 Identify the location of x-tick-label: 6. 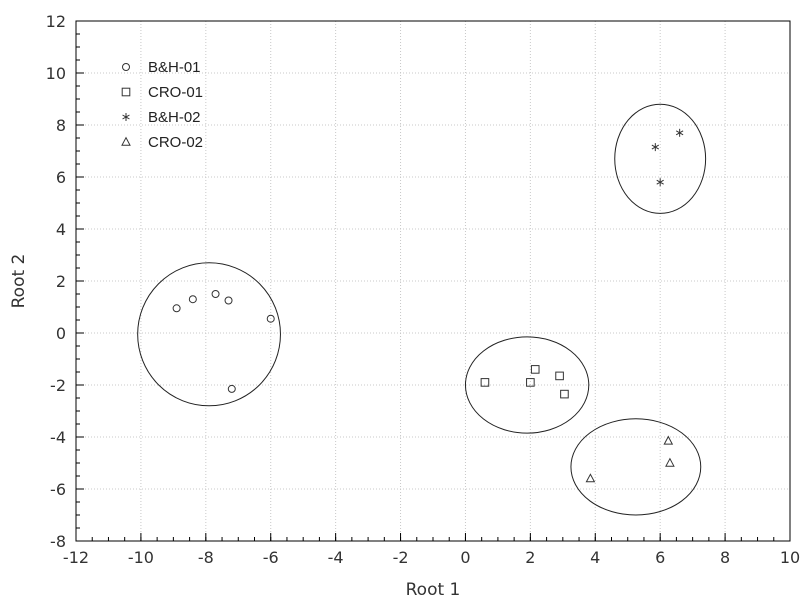
(660, 557).